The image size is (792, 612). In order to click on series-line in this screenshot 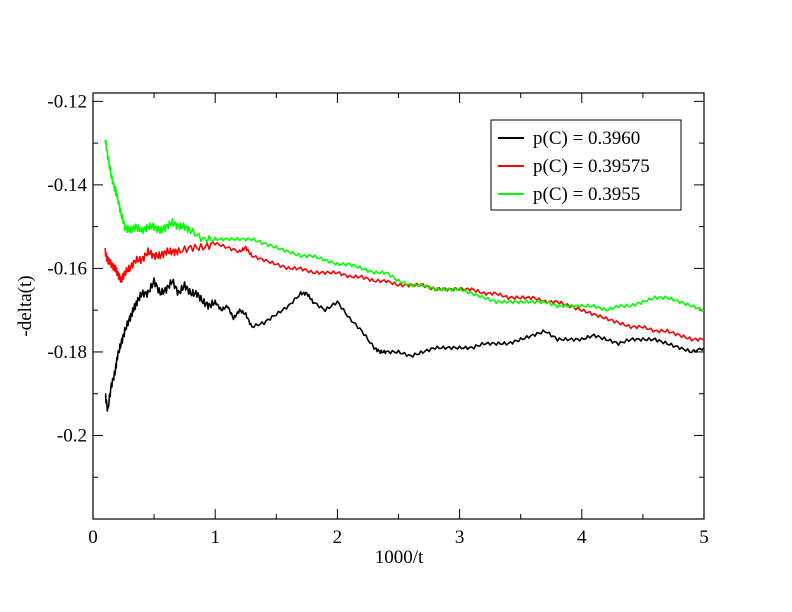, I will do `click(404, 291)`.